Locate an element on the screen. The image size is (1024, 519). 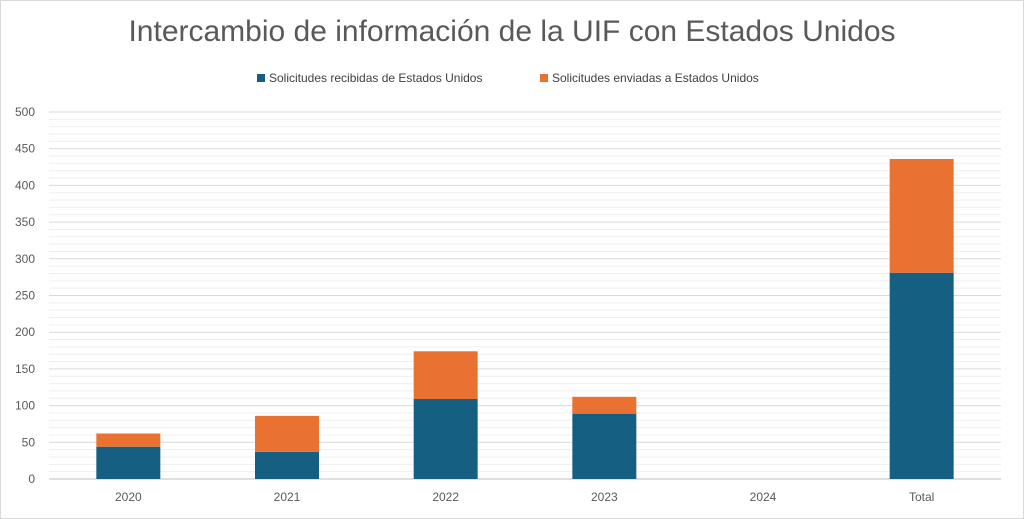
legend-item-received: Solicitudes recibidas de Estados Unidos is located at coordinates (369, 78).